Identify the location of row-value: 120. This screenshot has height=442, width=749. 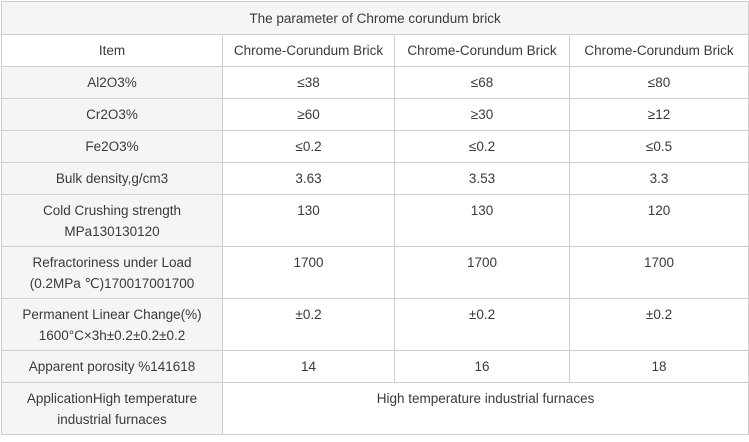
(658, 220).